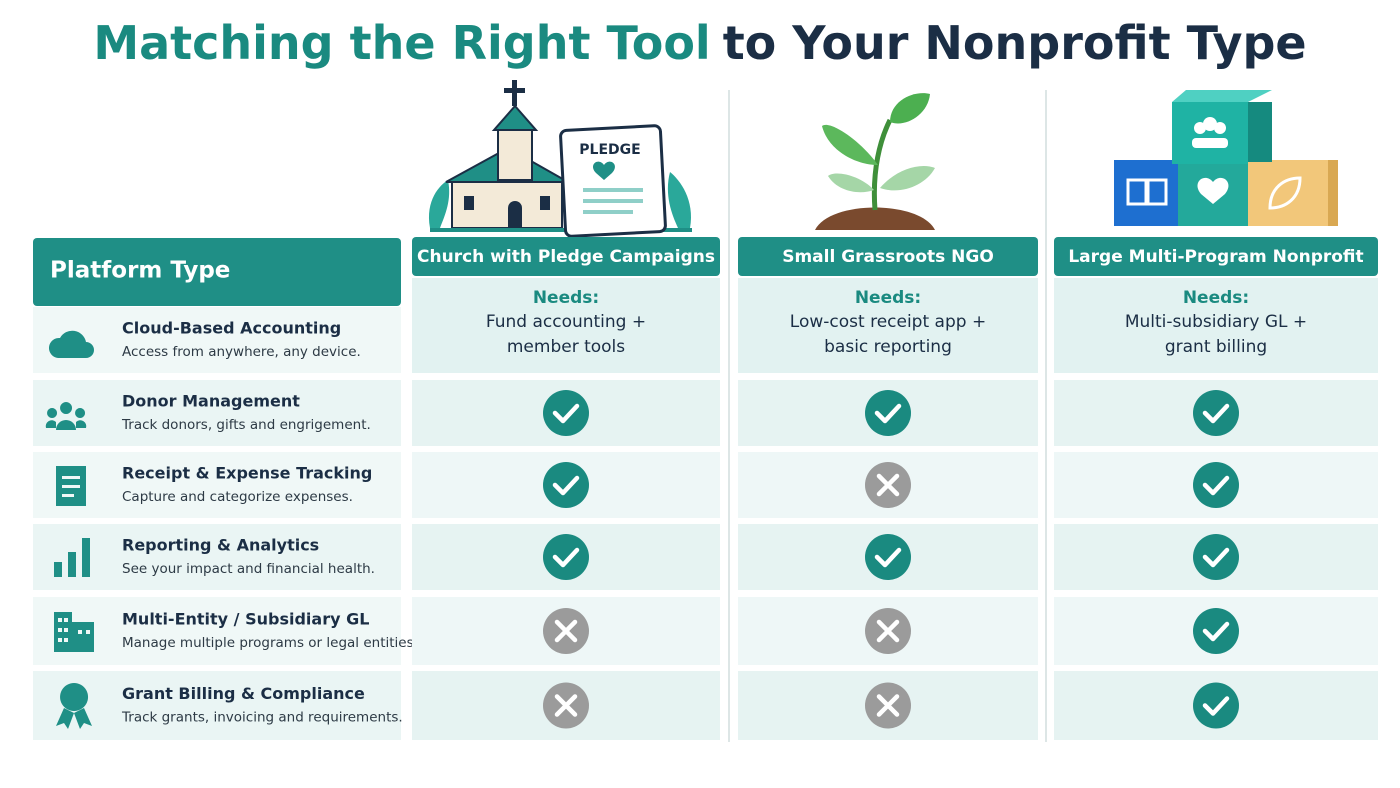  What do you see at coordinates (888, 347) in the screenshot?
I see `needs-text: basic reporting` at bounding box center [888, 347].